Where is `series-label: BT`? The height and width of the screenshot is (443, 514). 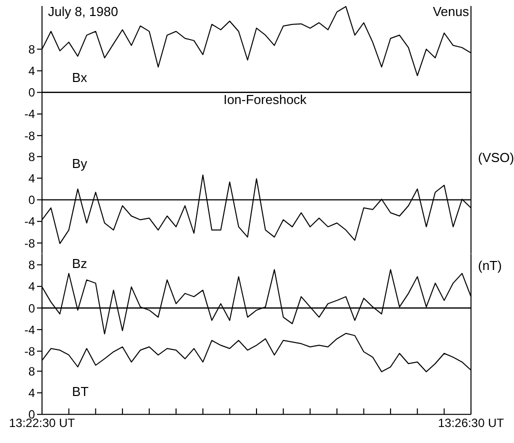 series-label: BT is located at coordinates (80, 391).